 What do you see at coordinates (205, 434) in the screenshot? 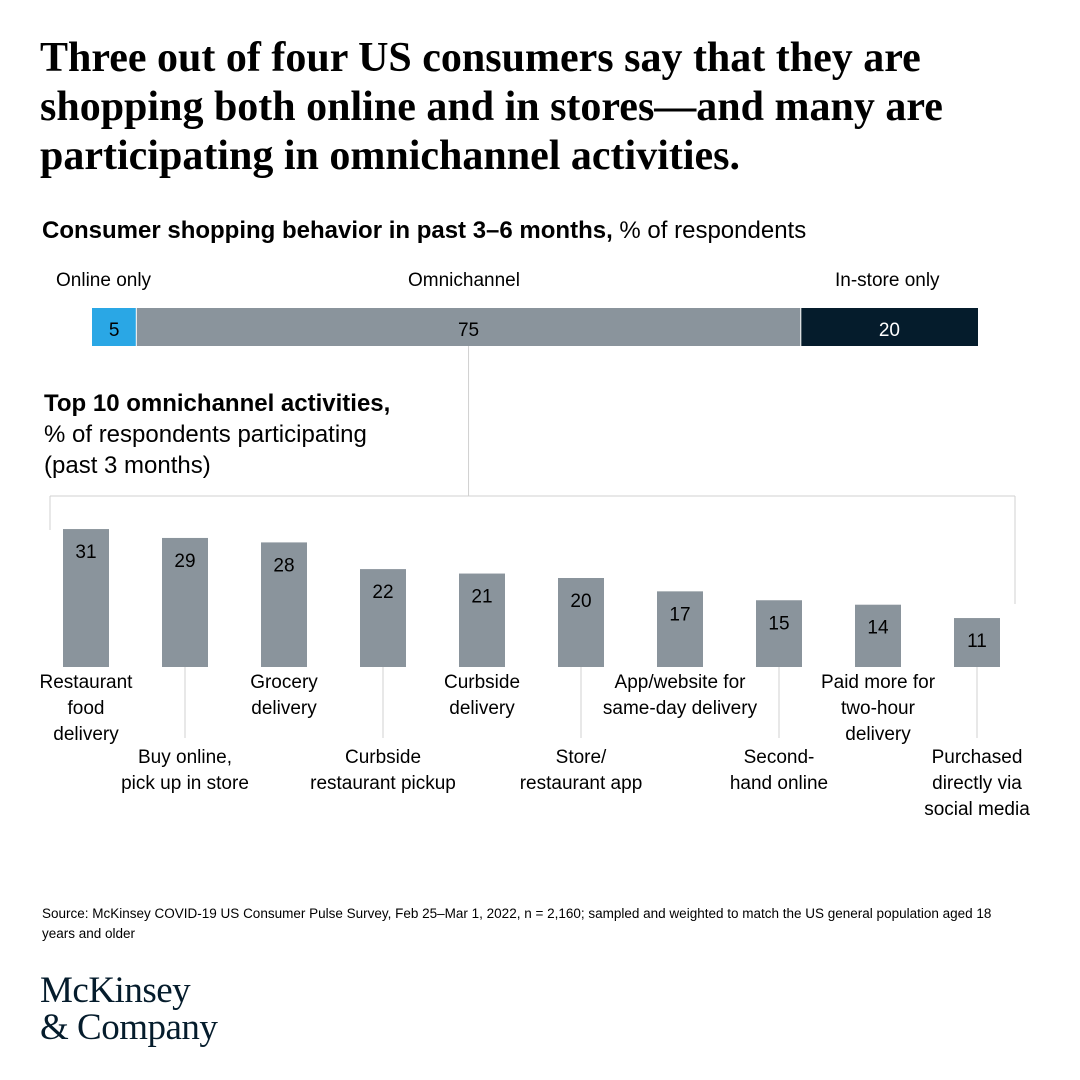
I see `activities-chart-unit: % of respondents participating` at bounding box center [205, 434].